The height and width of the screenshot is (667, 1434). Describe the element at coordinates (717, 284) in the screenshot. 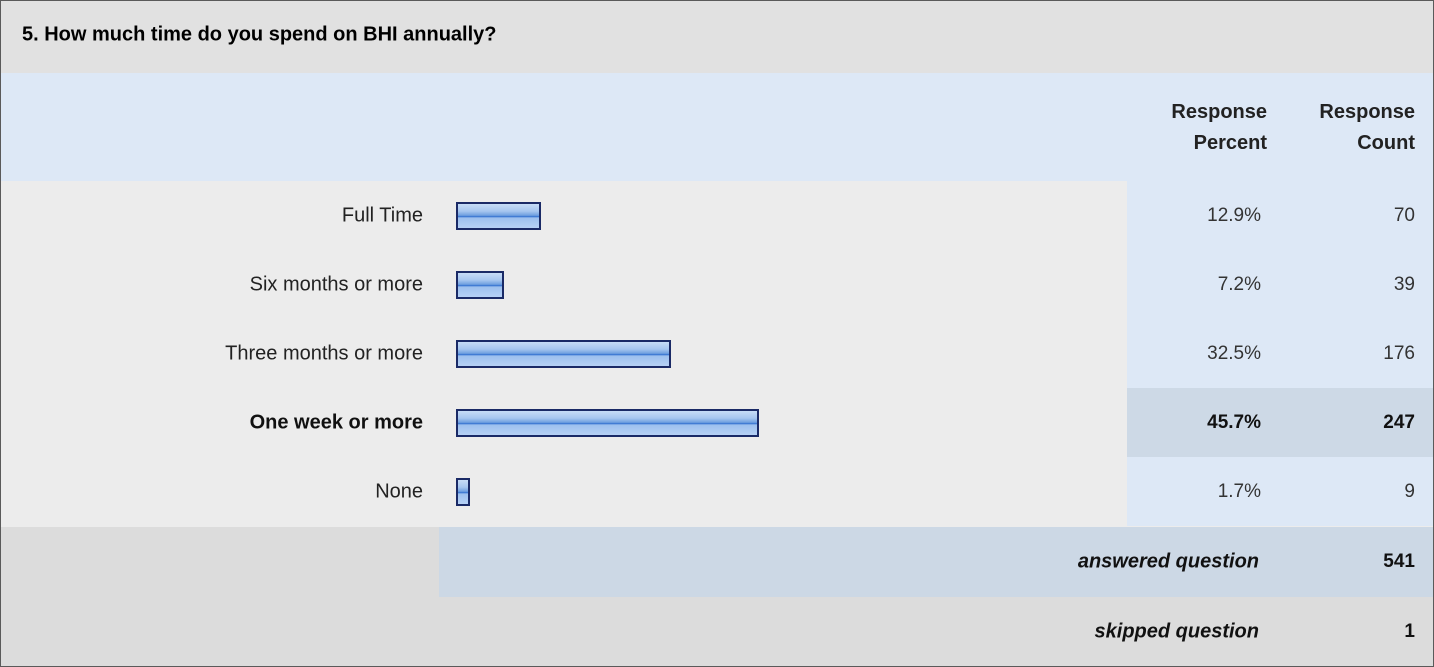

I see `response-row: Six months or more 7.2% 39` at that location.